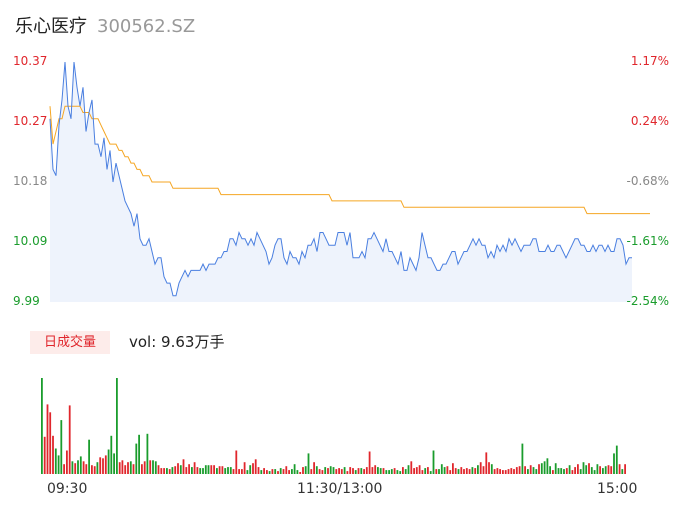 Image resolution: width=686 pixels, height=524 pixels. I want to click on y-left-tick-3: 10.09, so click(30, 241).